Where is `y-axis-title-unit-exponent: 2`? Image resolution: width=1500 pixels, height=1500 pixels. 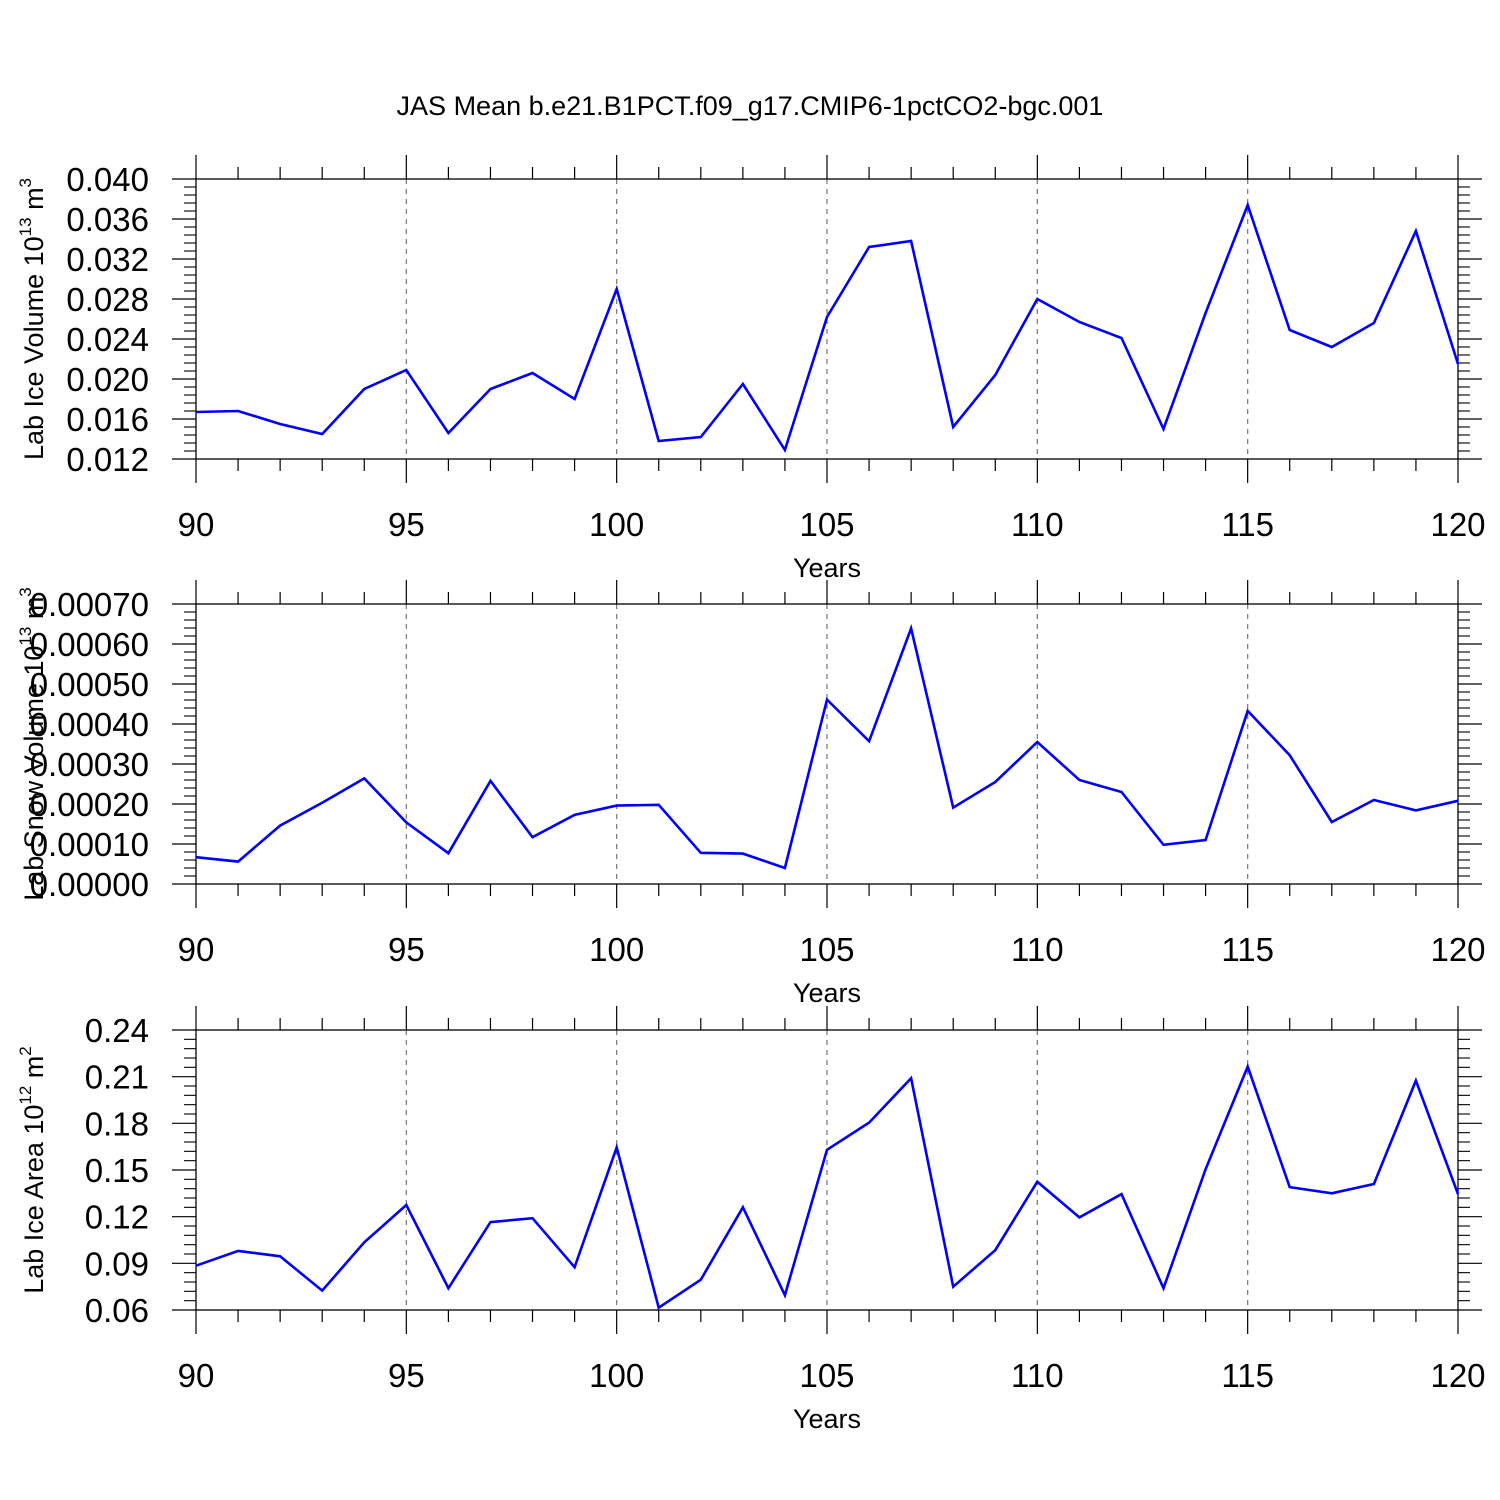 y-axis-title-unit-exponent: 2 is located at coordinates (25, 1050).